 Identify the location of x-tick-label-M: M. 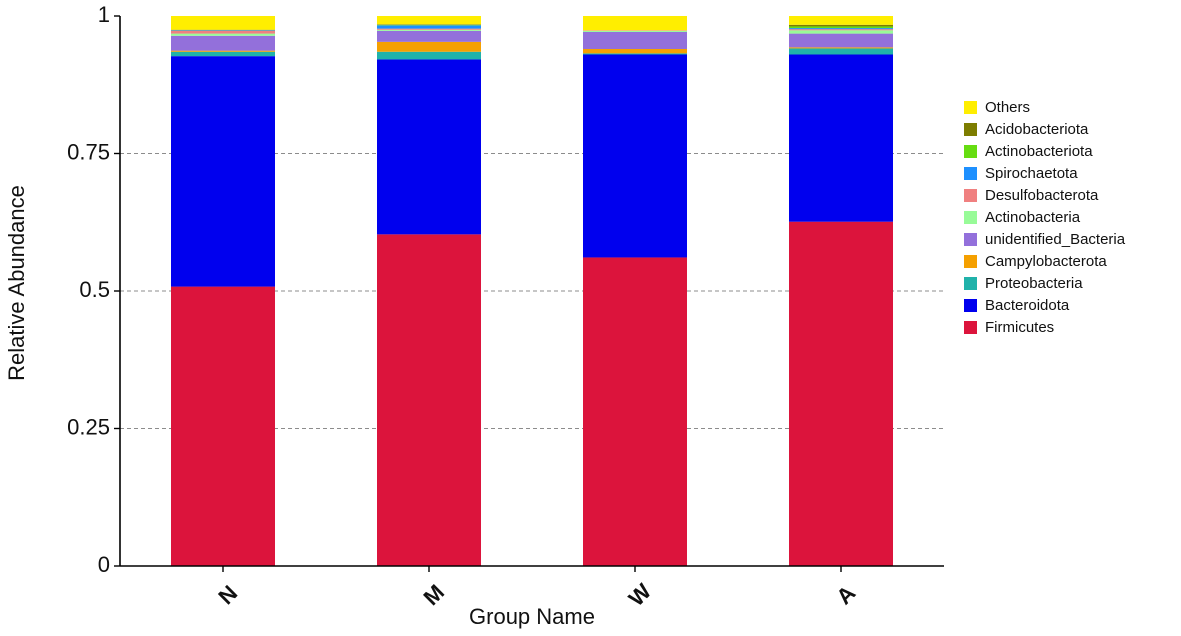
(433, 594).